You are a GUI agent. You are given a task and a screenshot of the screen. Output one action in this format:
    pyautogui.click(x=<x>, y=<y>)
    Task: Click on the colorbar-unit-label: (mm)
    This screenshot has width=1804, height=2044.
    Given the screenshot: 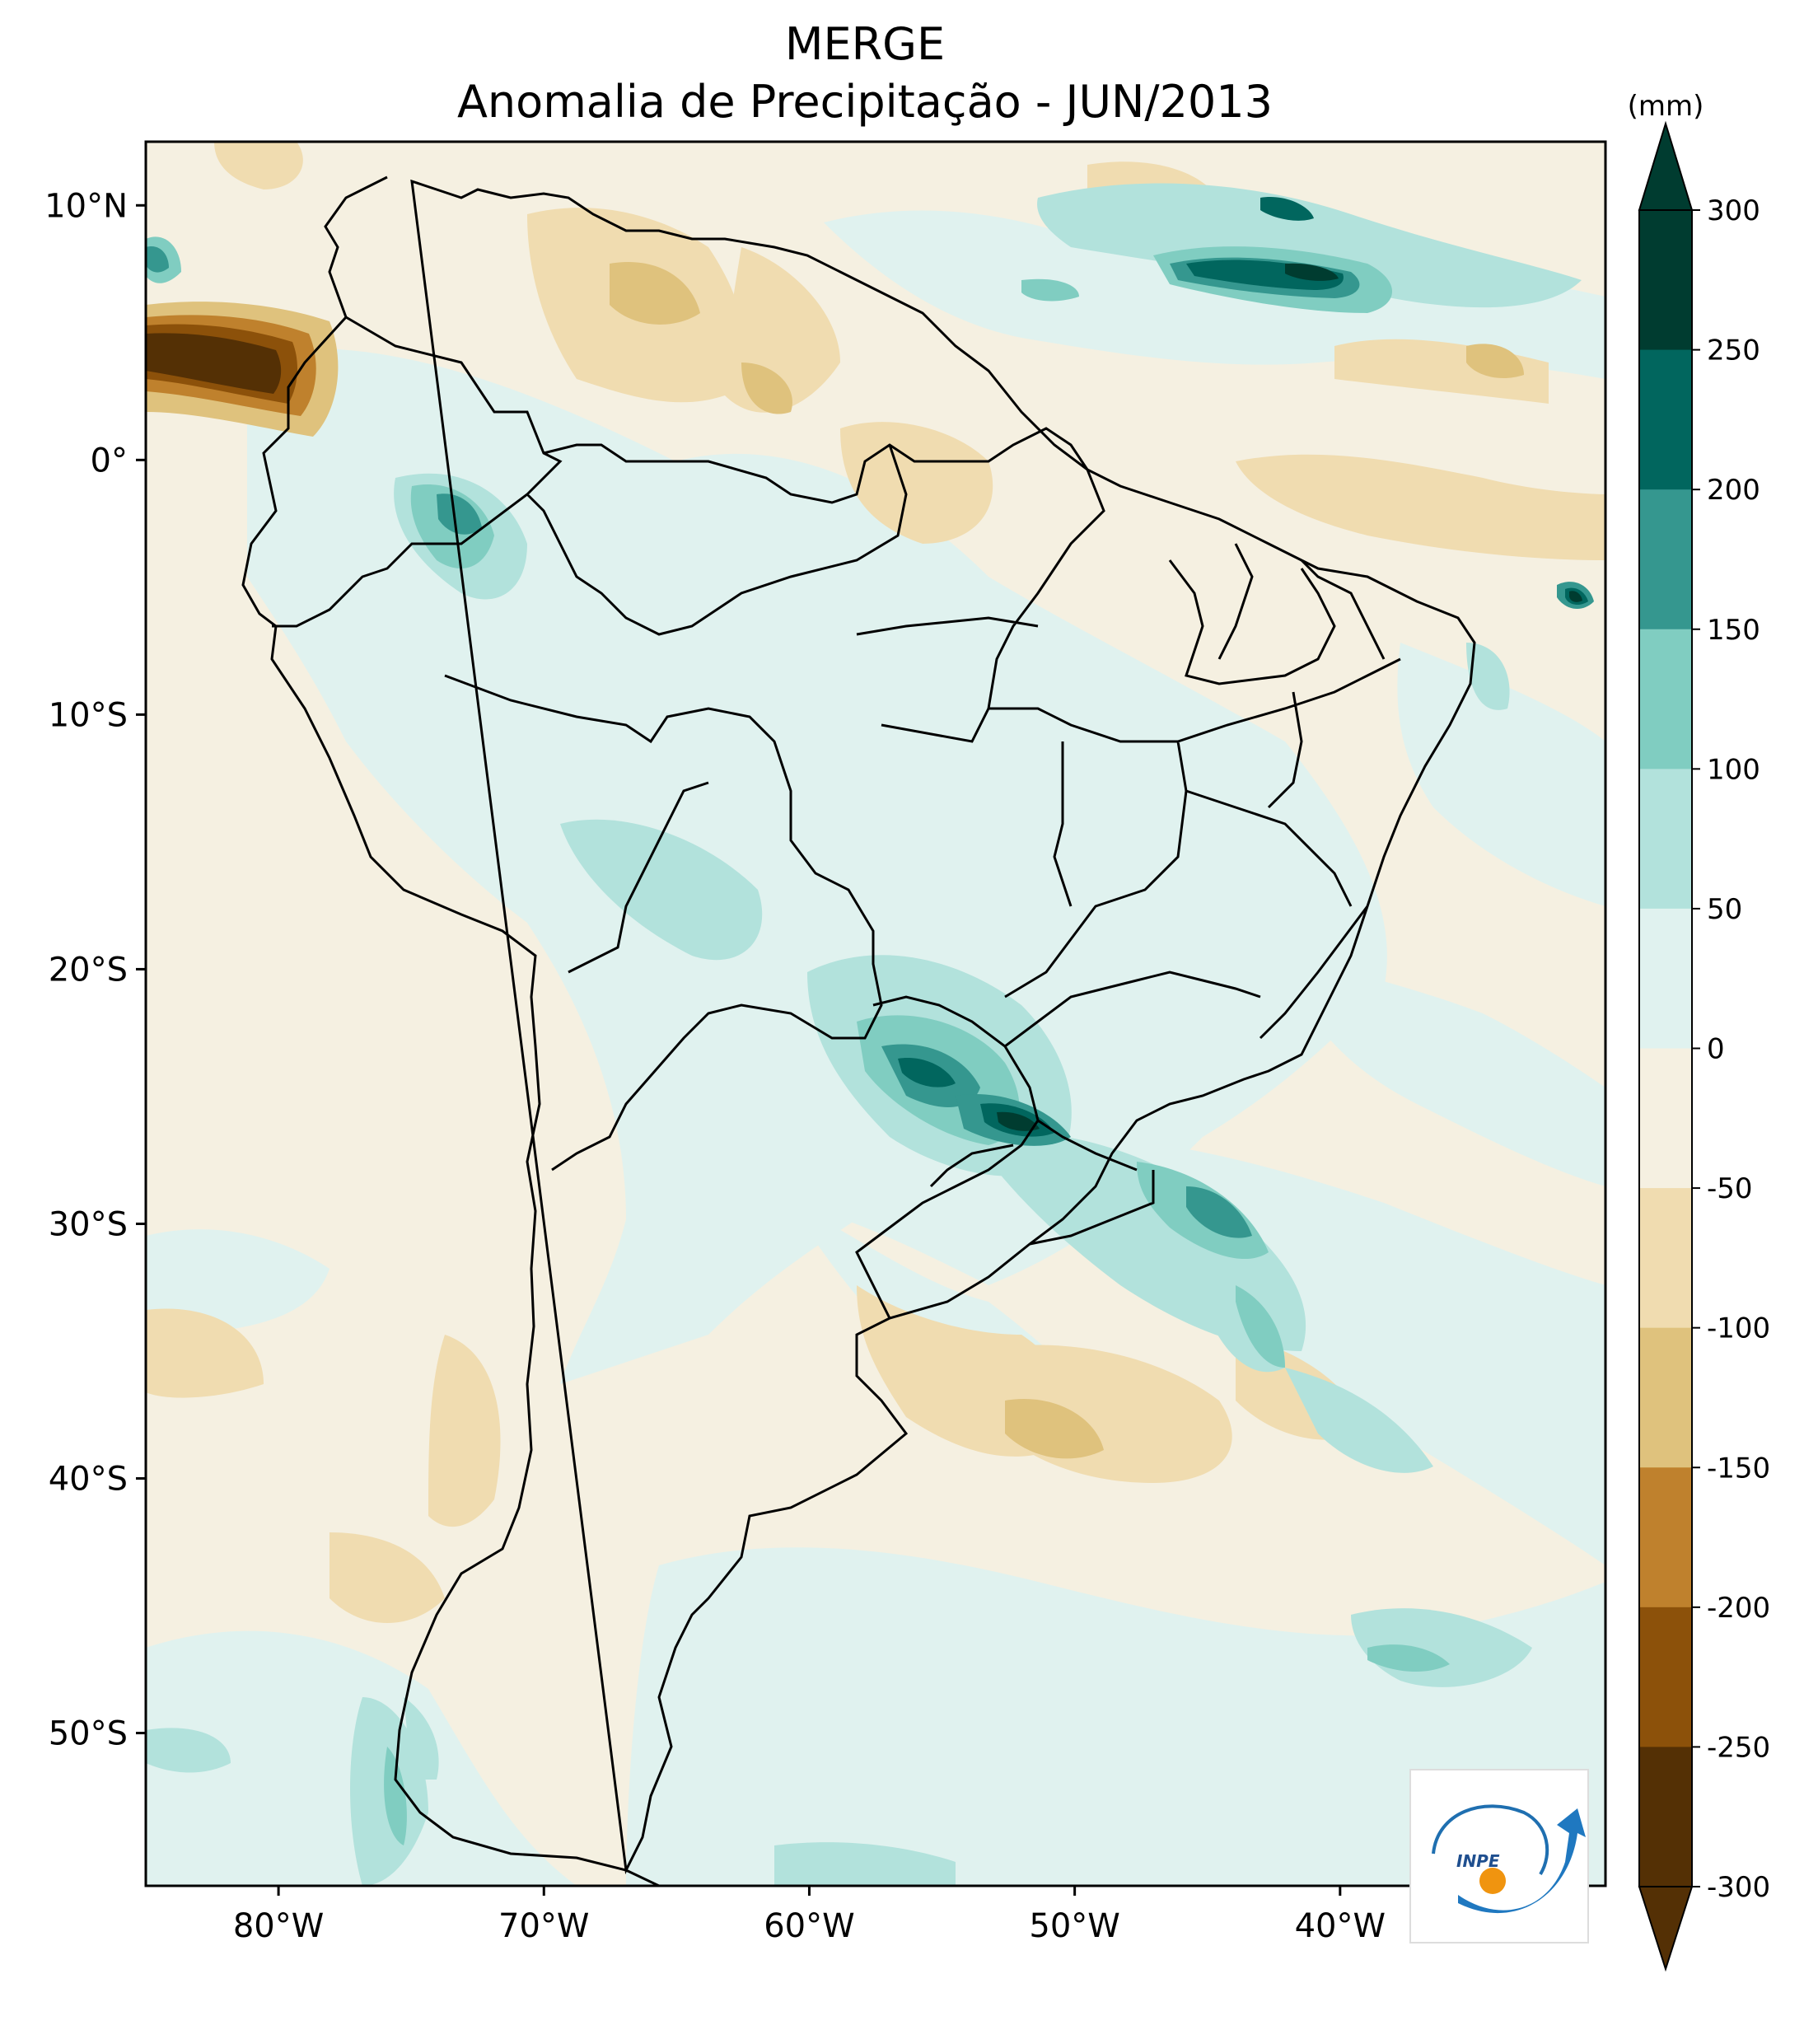 What is the action you would take?
    pyautogui.click(x=1666, y=106)
    